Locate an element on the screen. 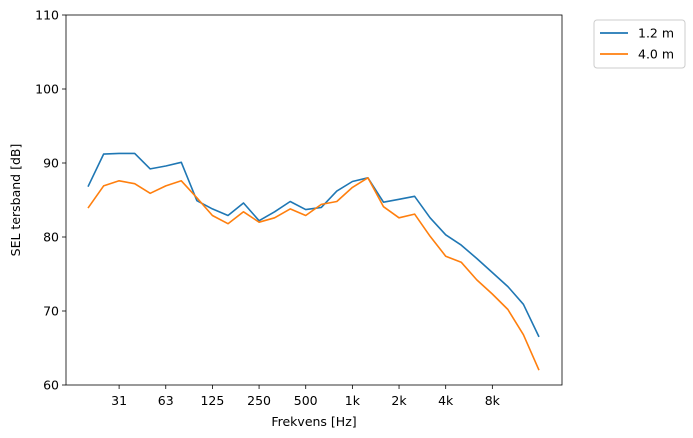 The image size is (693, 438). x-tick-label: 125 is located at coordinates (212, 400).